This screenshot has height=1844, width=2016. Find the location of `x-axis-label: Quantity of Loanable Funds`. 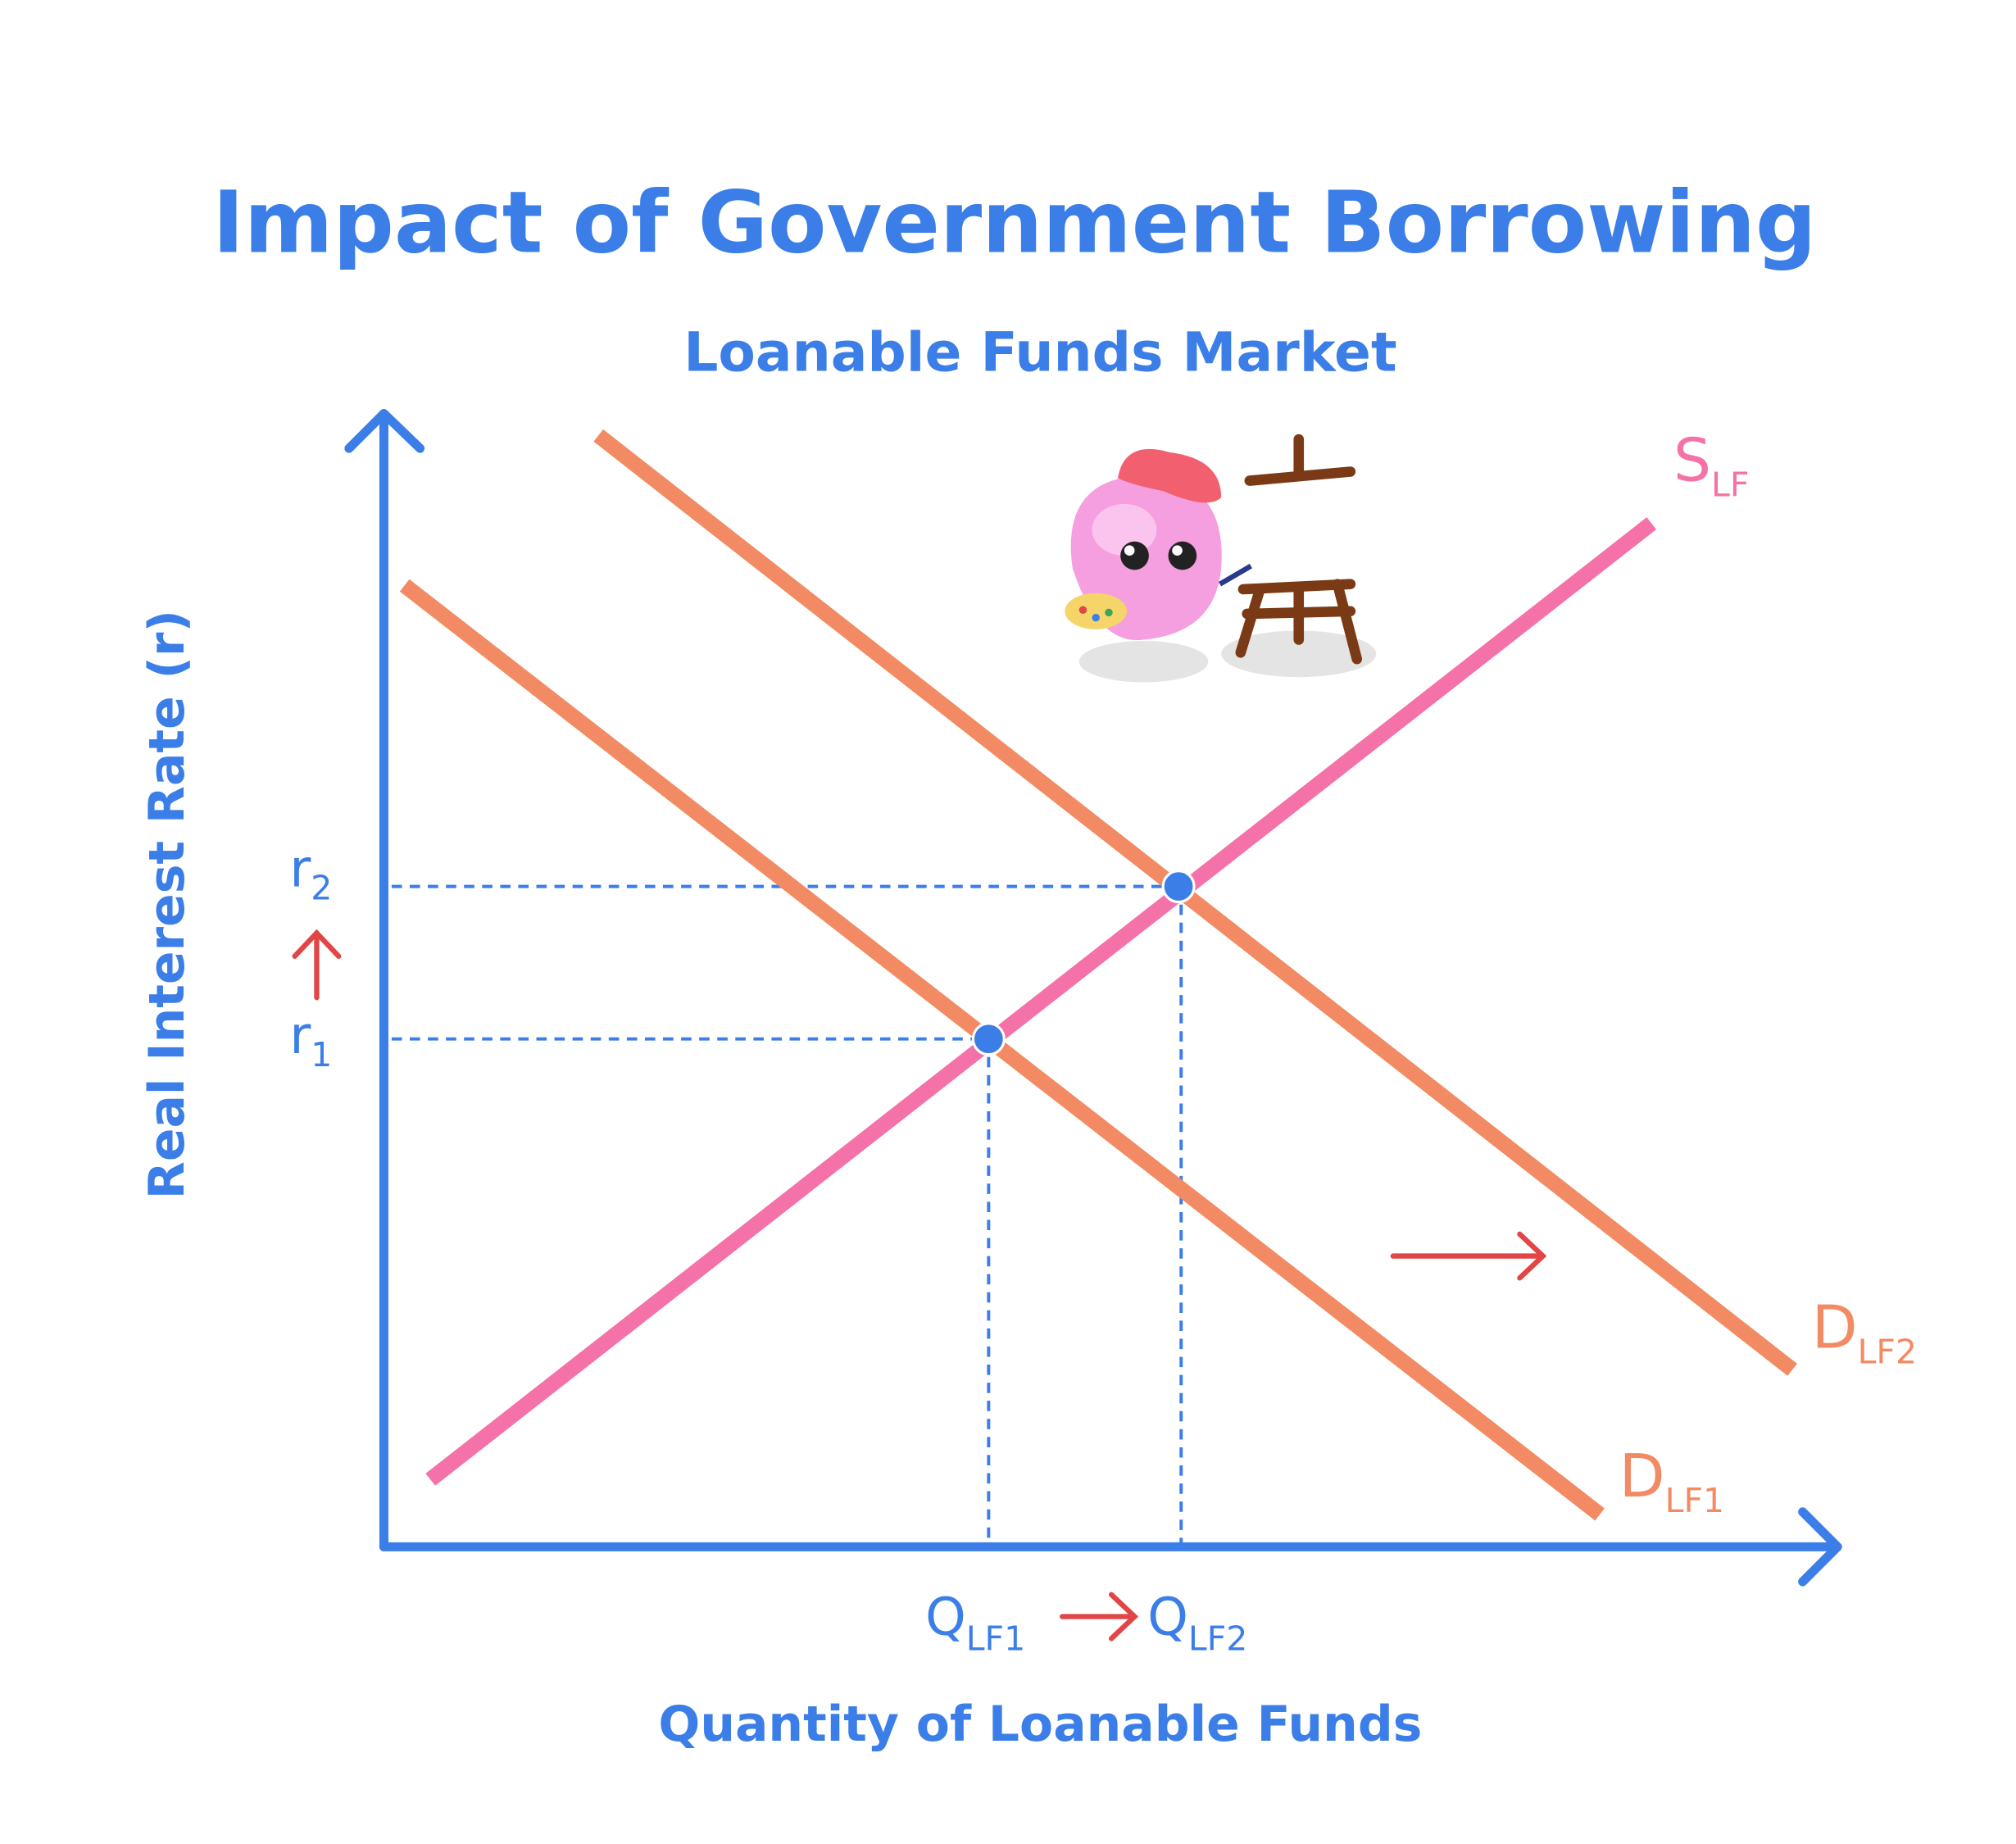

x-axis-label: Quantity of Loanable Funds is located at coordinates (1040, 1725).